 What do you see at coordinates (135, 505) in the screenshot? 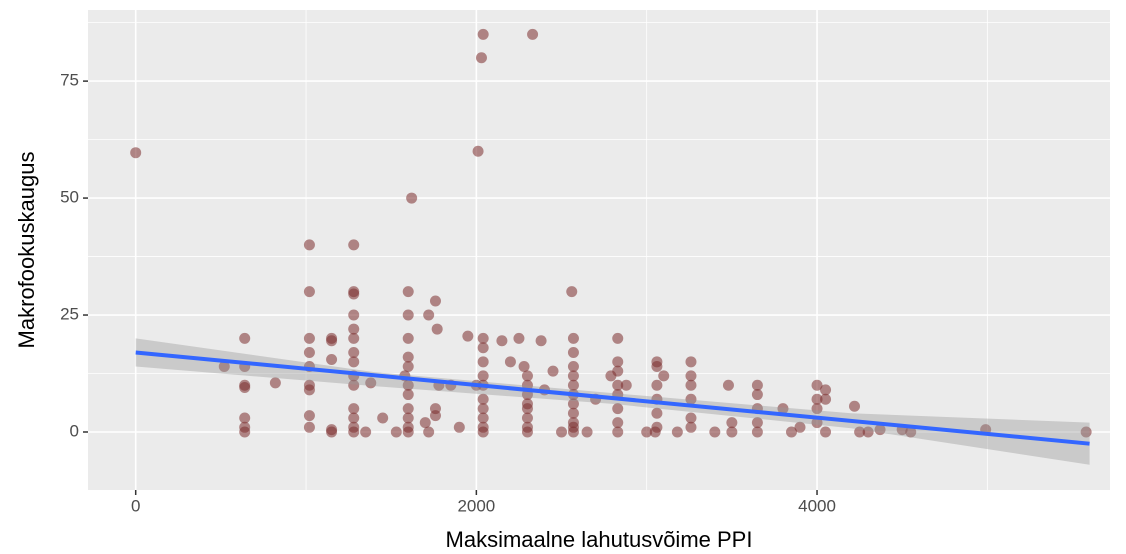
I see `x-tick-label: 0` at bounding box center [135, 505].